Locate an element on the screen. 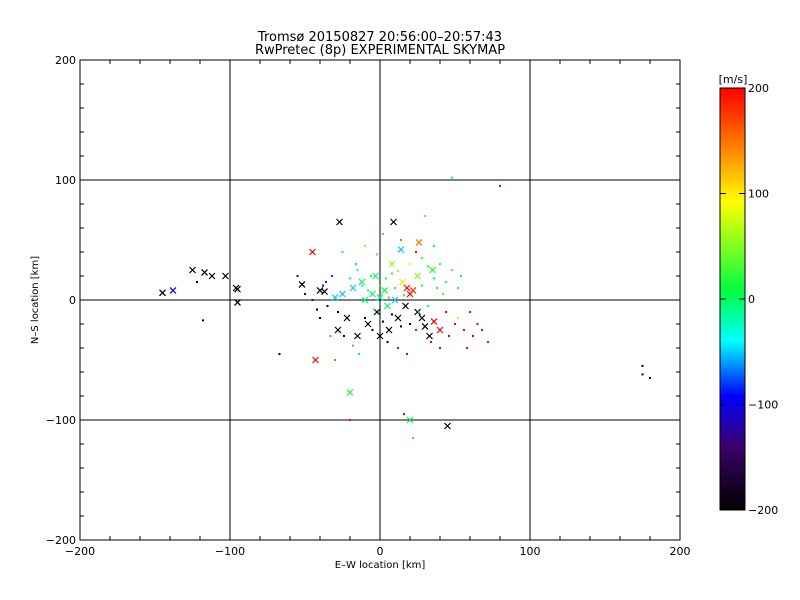 This screenshot has width=800, height=600. chart-subtitle: RwPretec (8p) EXPERIMENTAL SKYMAP is located at coordinates (380, 50).